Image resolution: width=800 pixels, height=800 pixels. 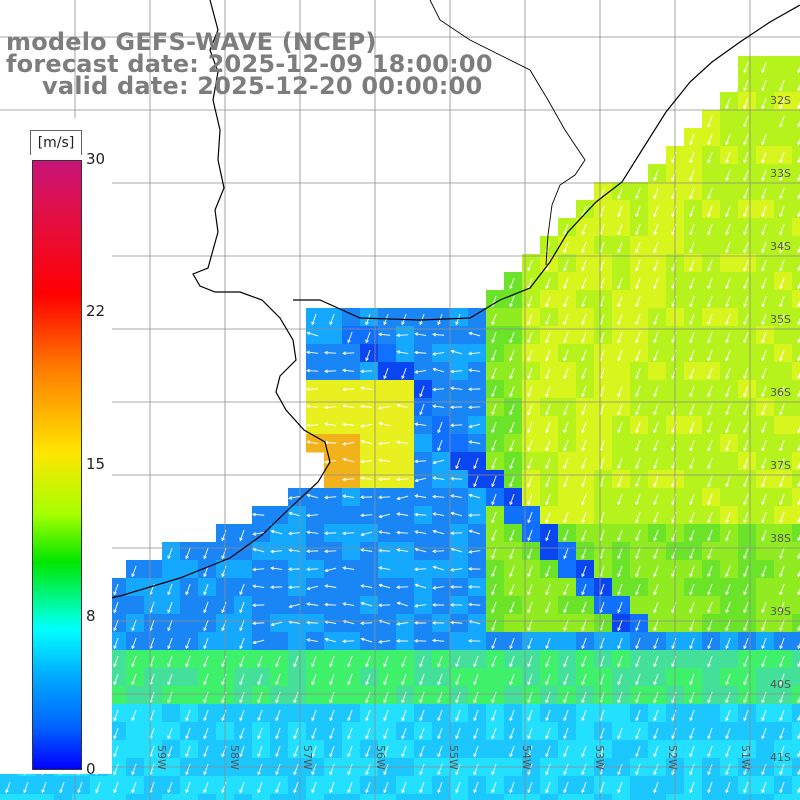 I want to click on latitude-label: 39S, so click(x=780, y=611).